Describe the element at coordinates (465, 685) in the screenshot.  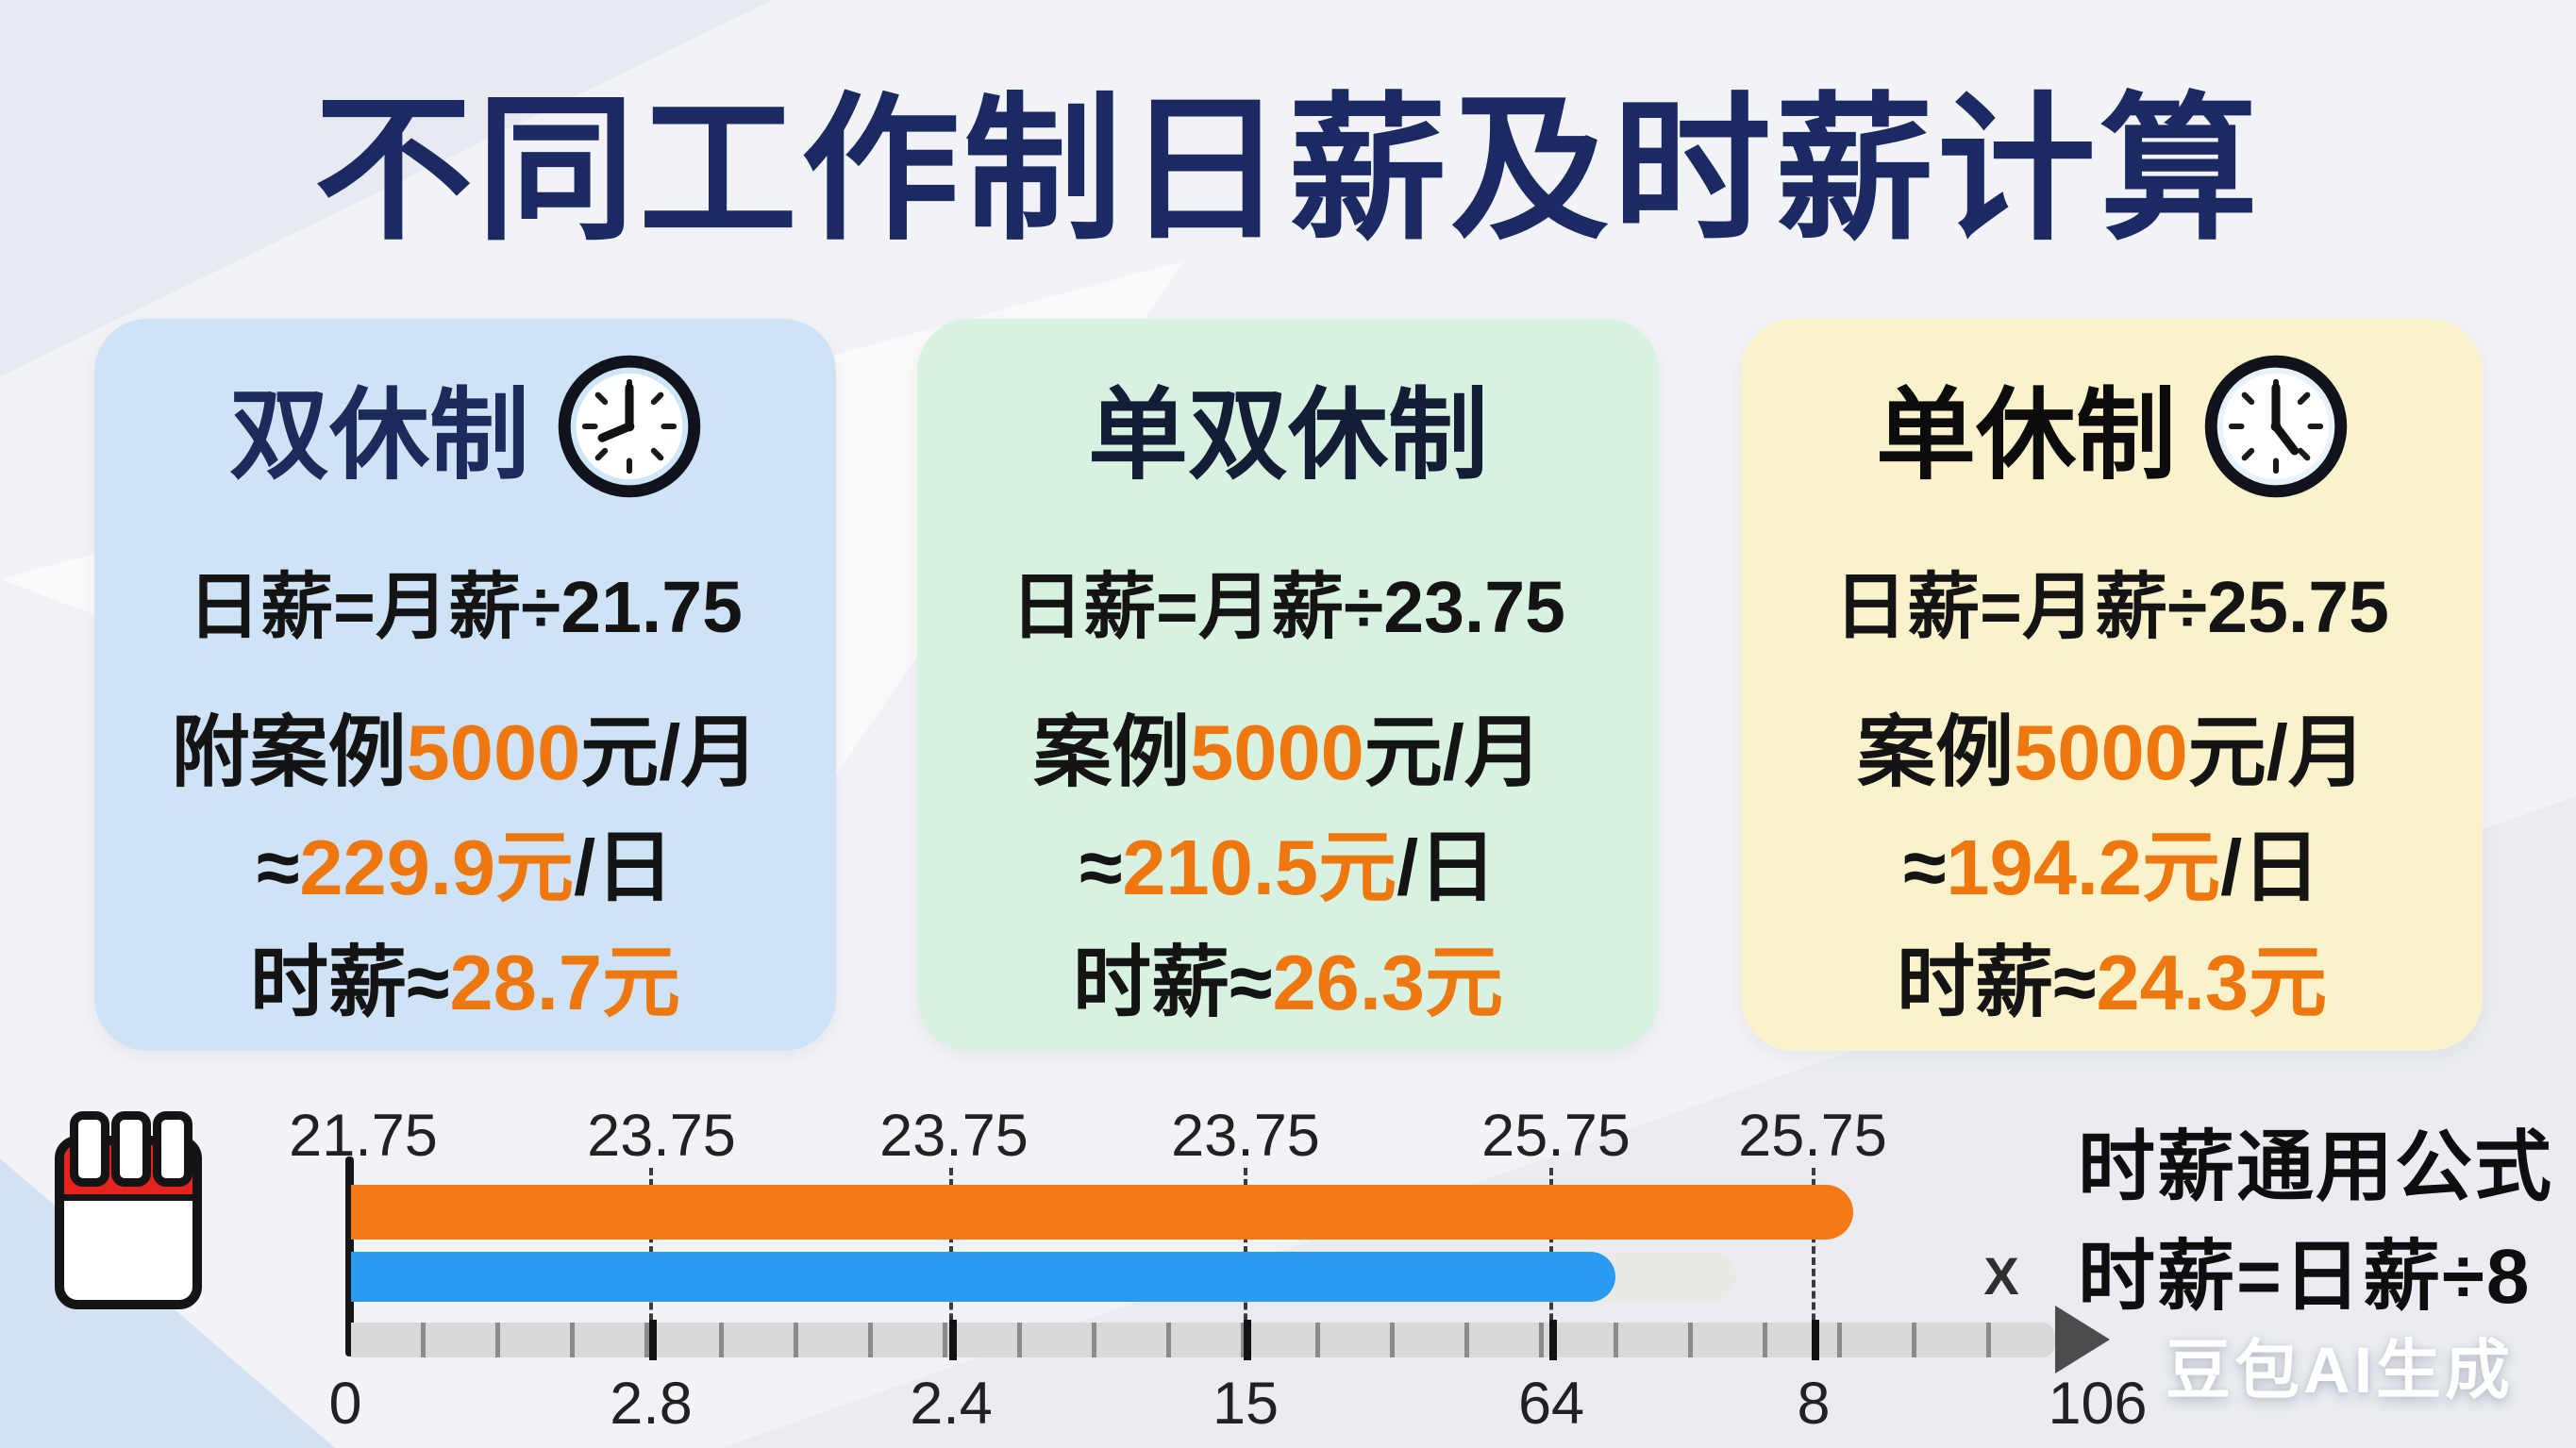
I see `work-system-card-double-rest: 双休制 日薪=月薪÷21.75 附案例5000元/月 ≈229.` at that location.